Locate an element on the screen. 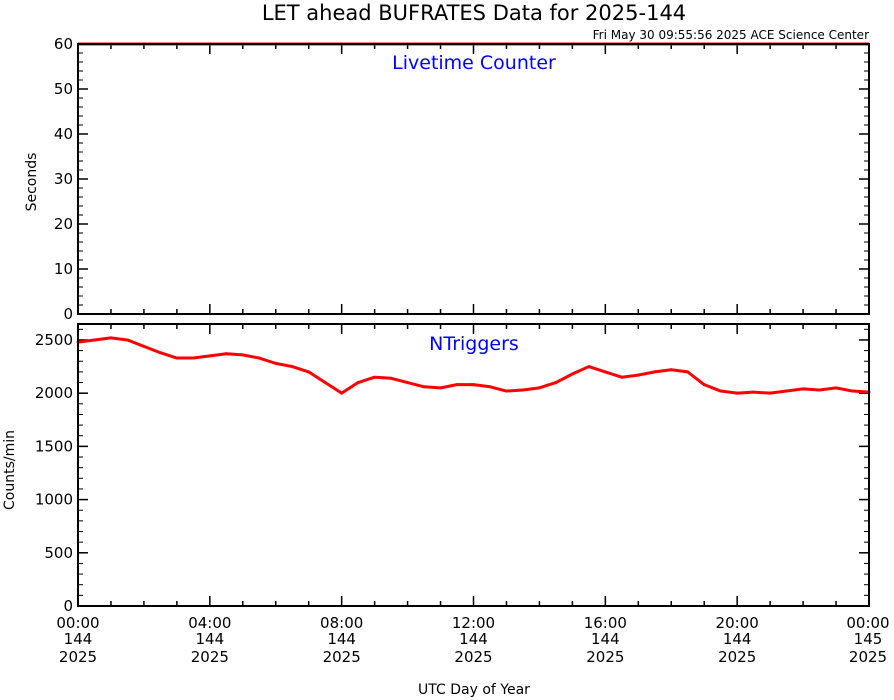  ntriggers-y-tick-label: 1500 is located at coordinates (54, 446).